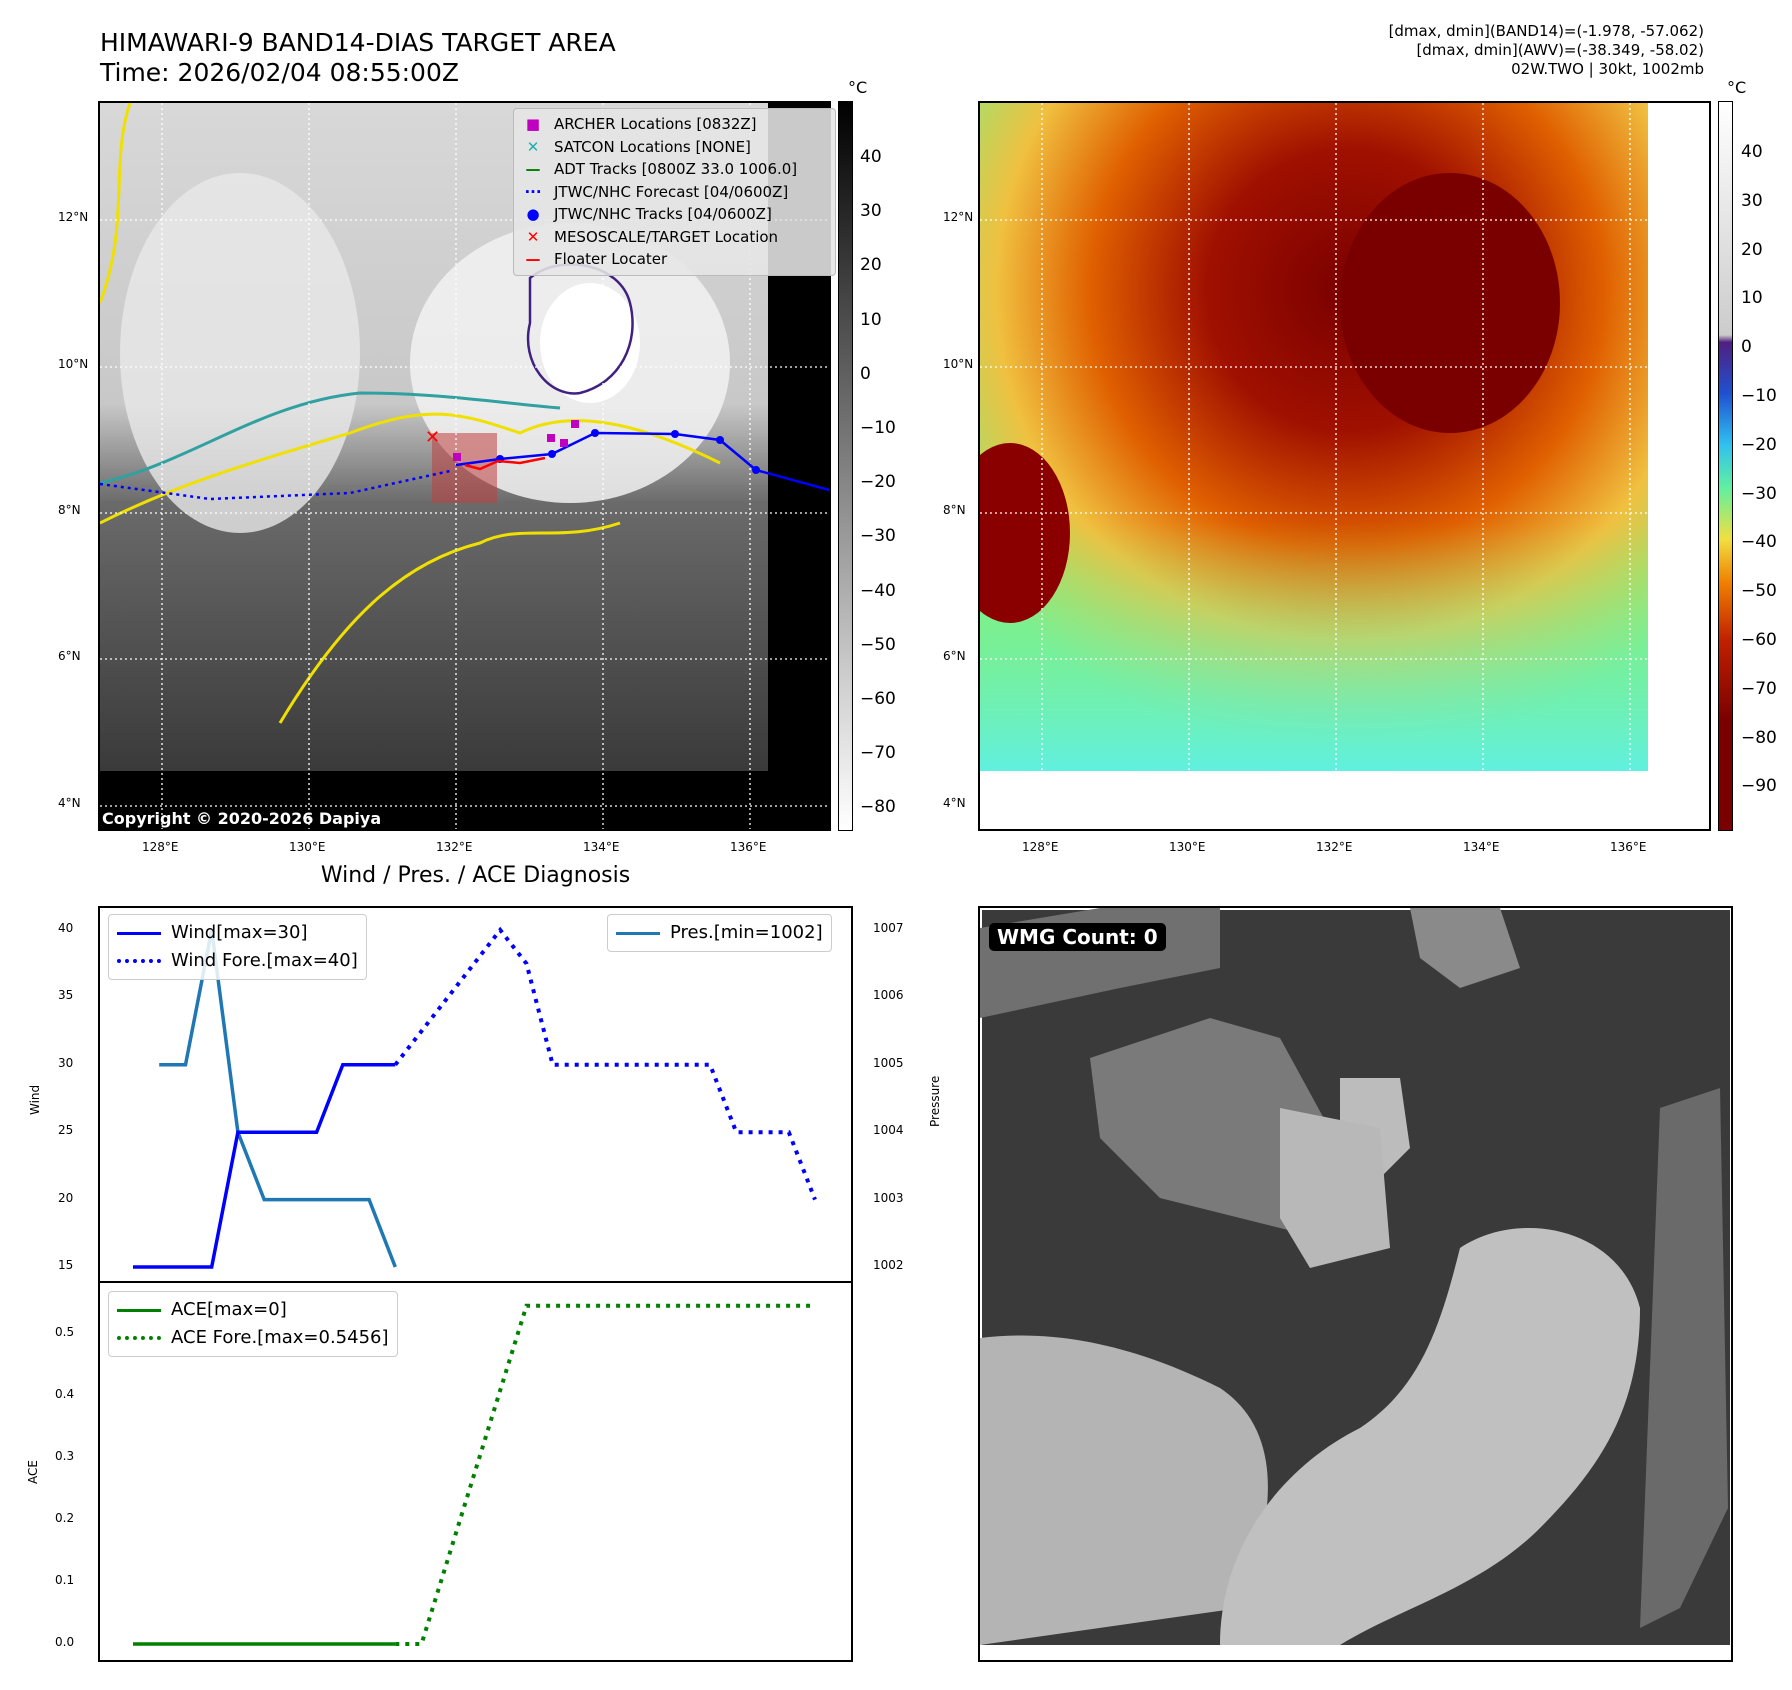  Describe the element at coordinates (533, 124) in the screenshot. I see `square-marker-icon: ■` at that location.